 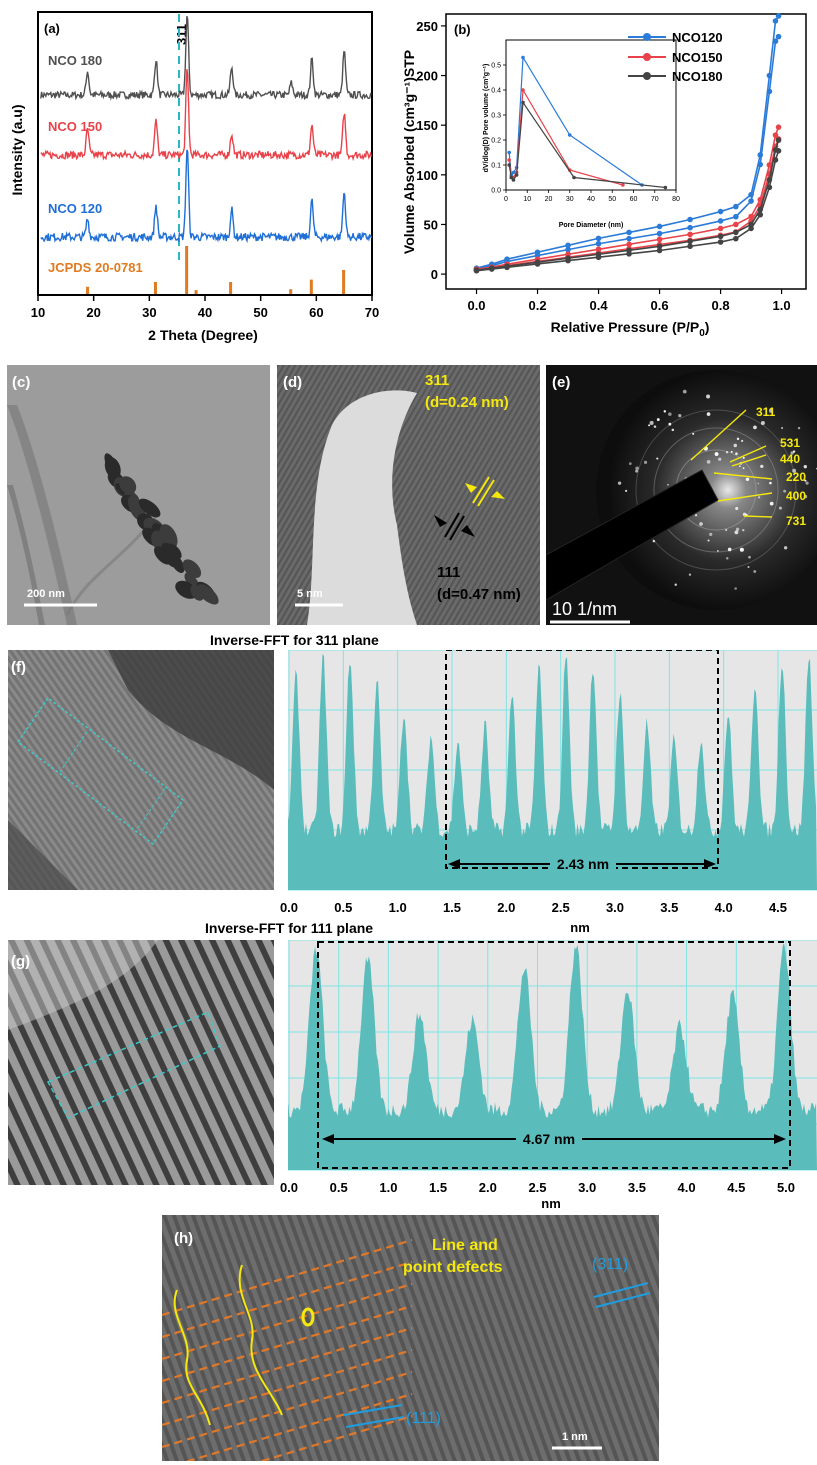 What do you see at coordinates (660, 305) in the screenshot?
I see `bet-xtick-label: 0.6` at bounding box center [660, 305].